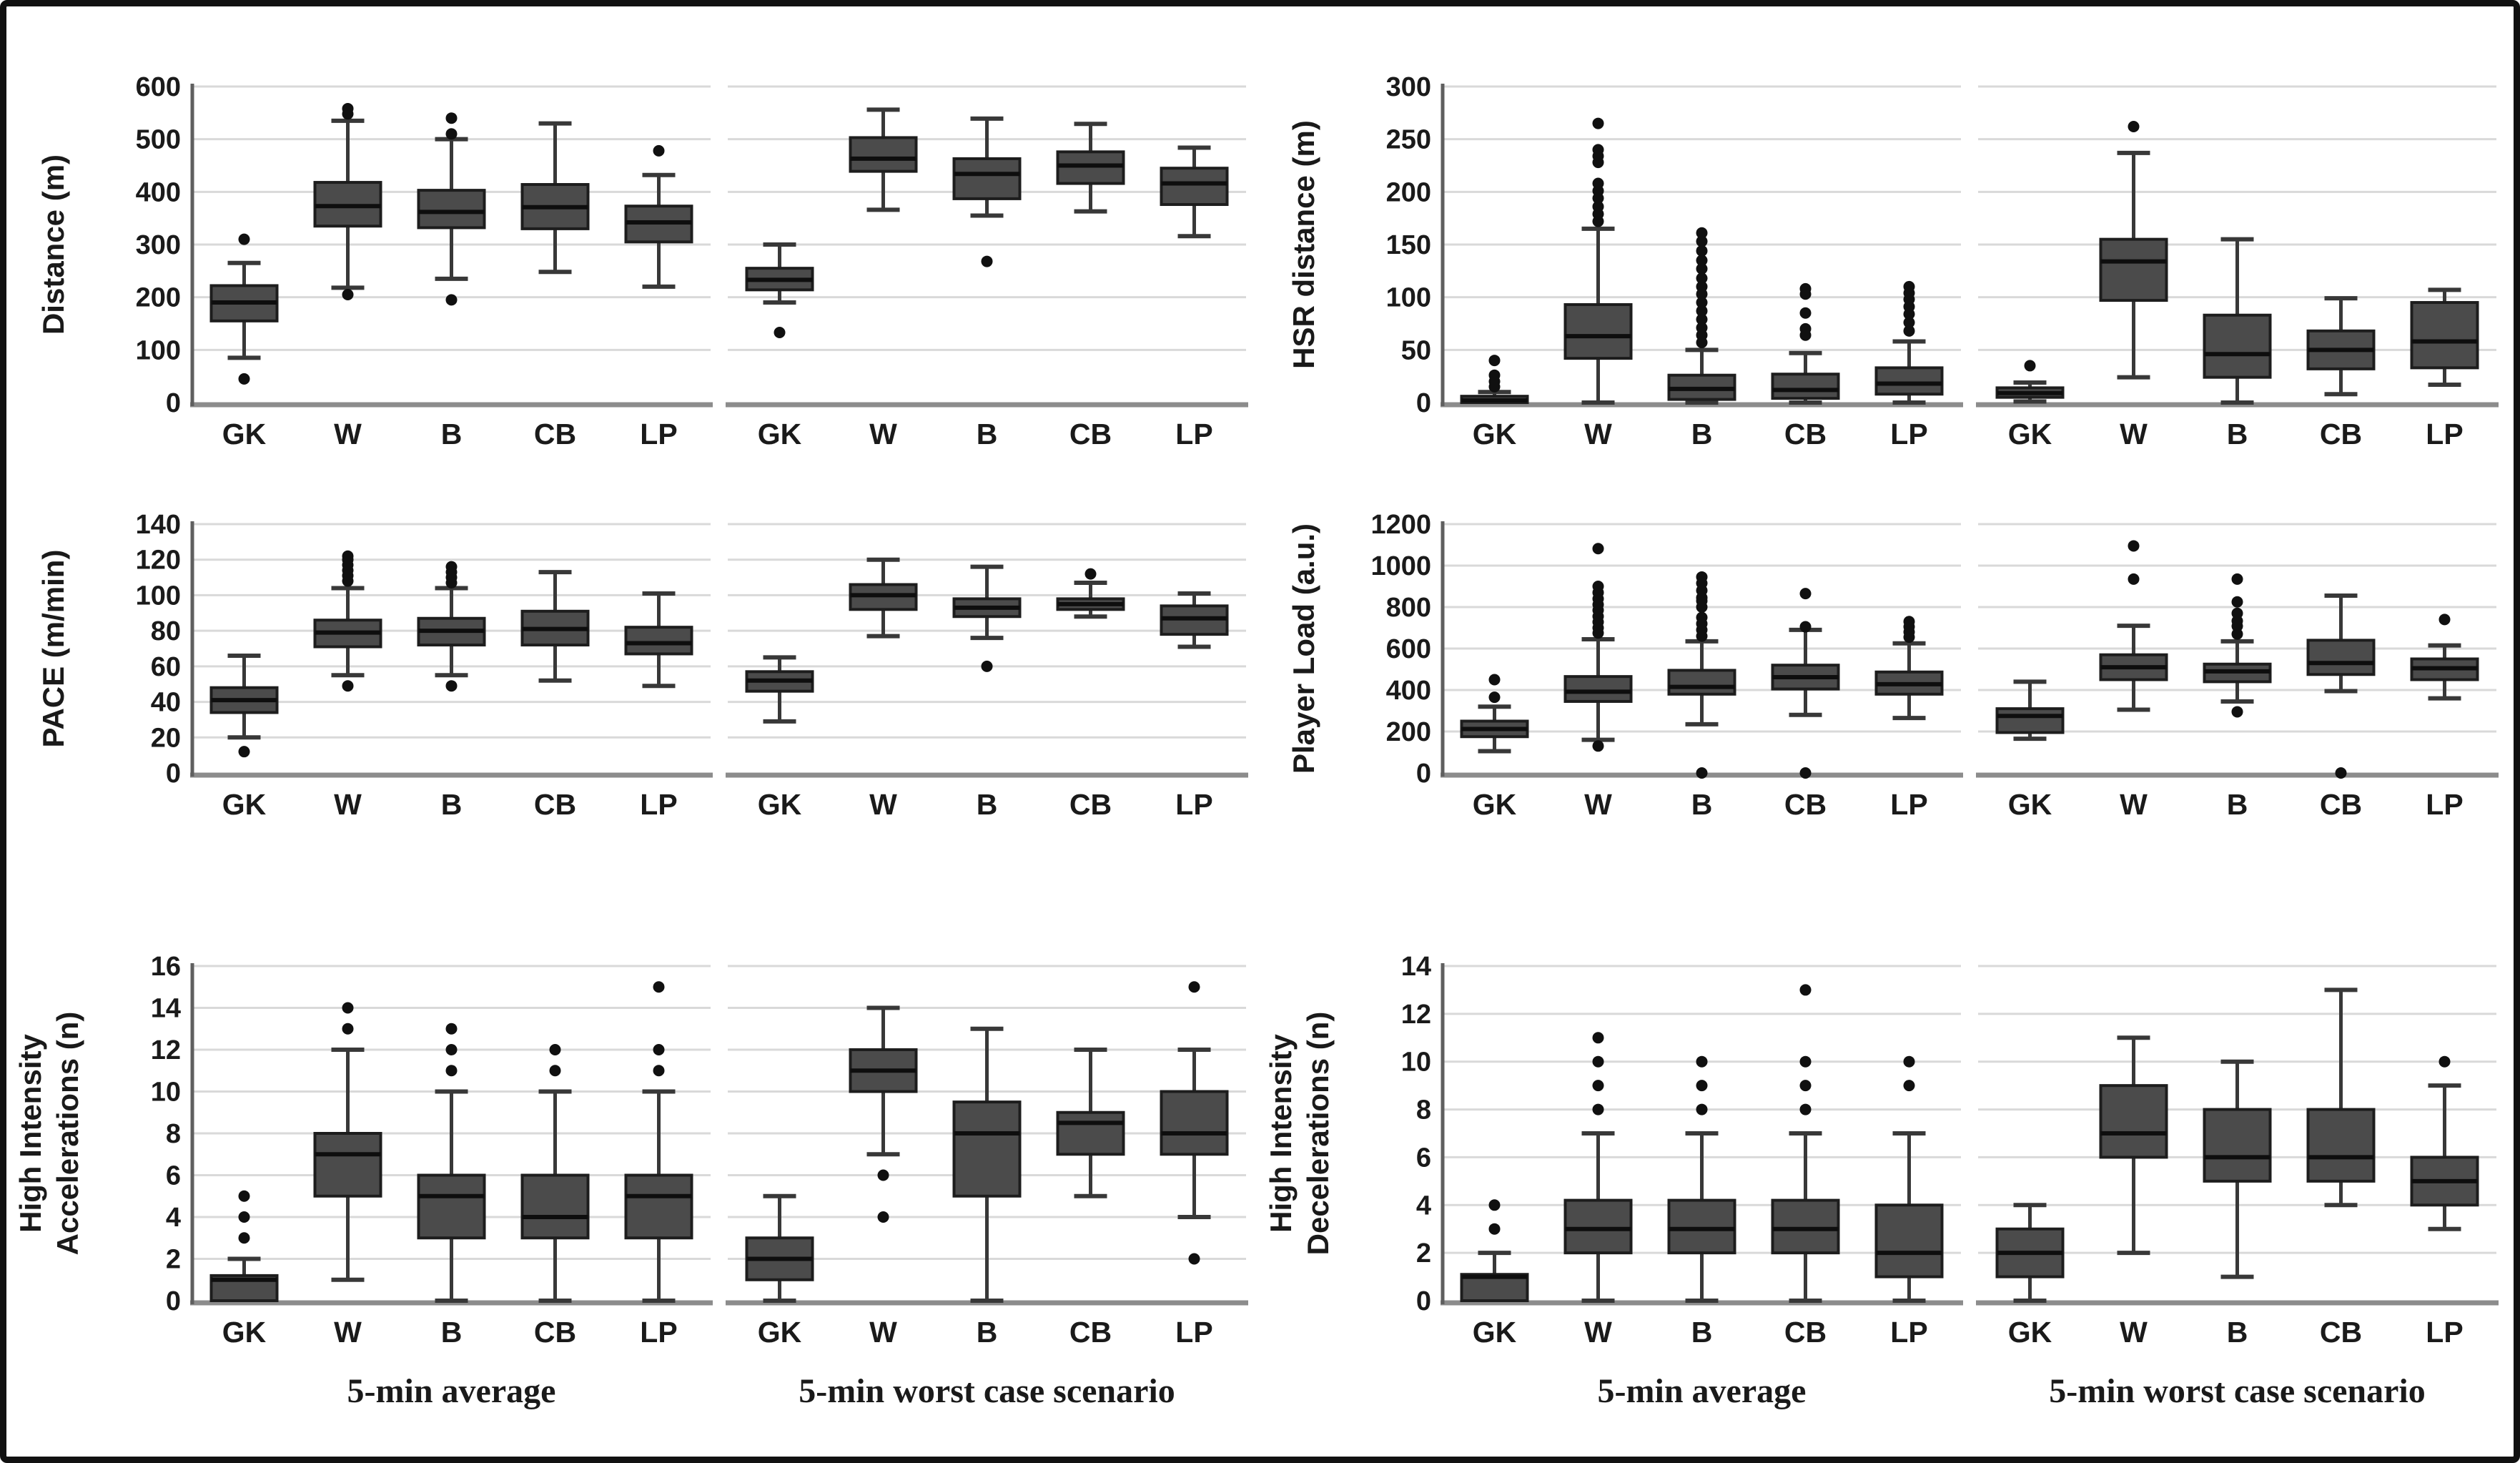 This screenshot has width=2520, height=1463. Describe the element at coordinates (451, 1391) in the screenshot. I see `group-label-average: 5-min average` at that location.